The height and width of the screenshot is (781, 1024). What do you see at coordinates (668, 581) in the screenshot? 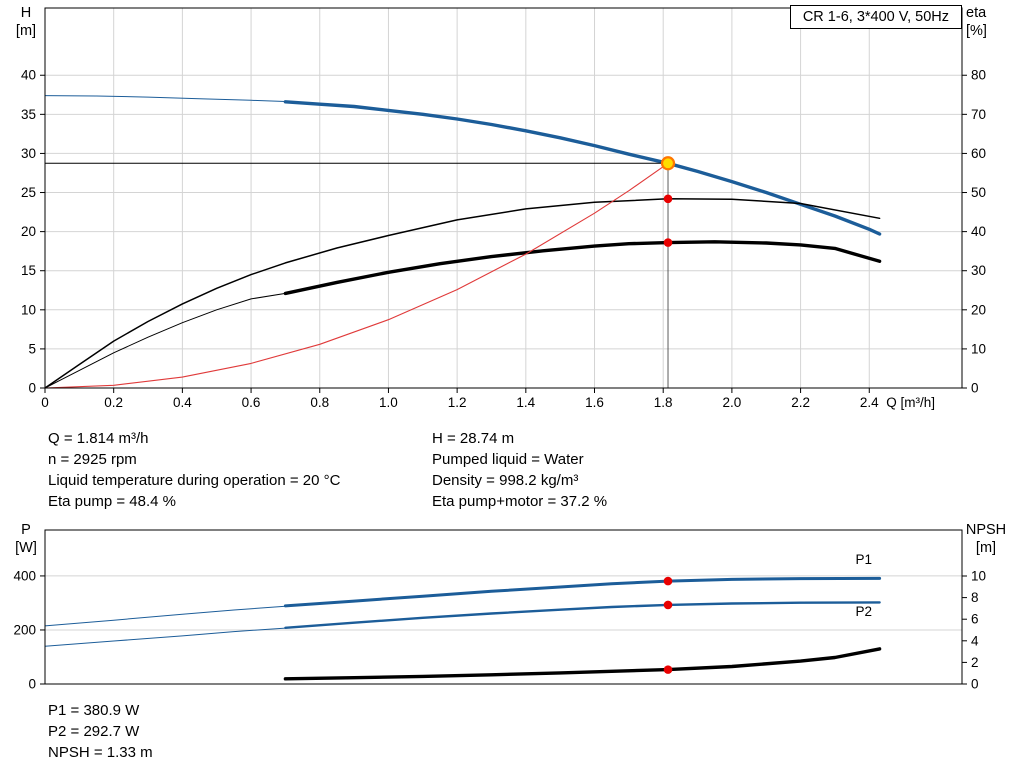
I see `p1-point` at bounding box center [668, 581].